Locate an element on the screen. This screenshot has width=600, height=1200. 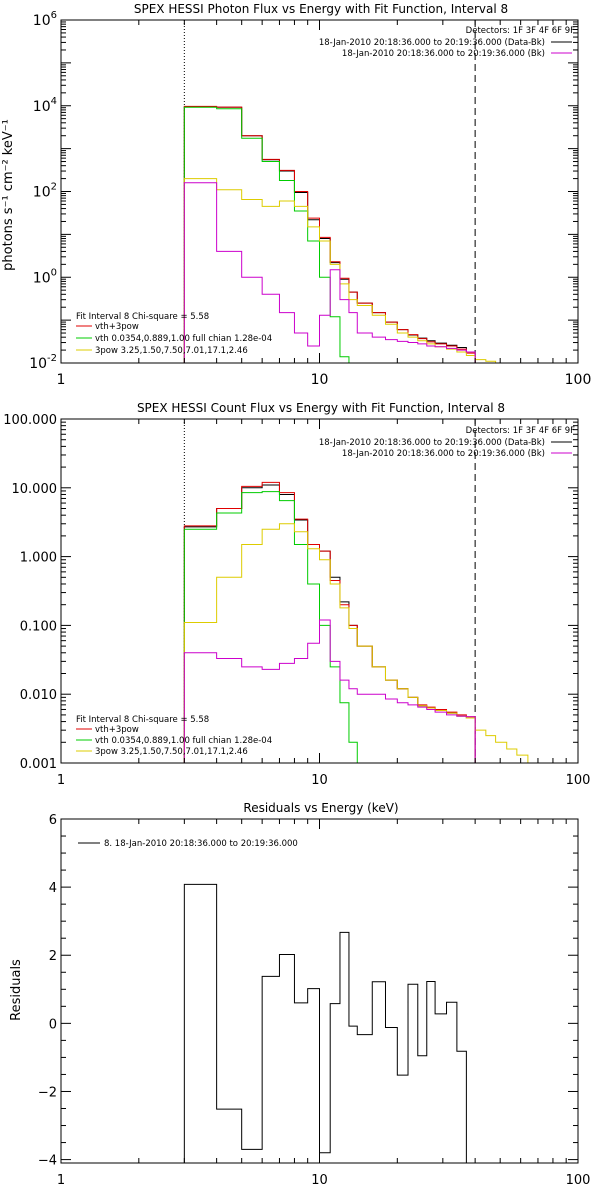
photon-xtick-label: 100 is located at coordinates (578, 380).